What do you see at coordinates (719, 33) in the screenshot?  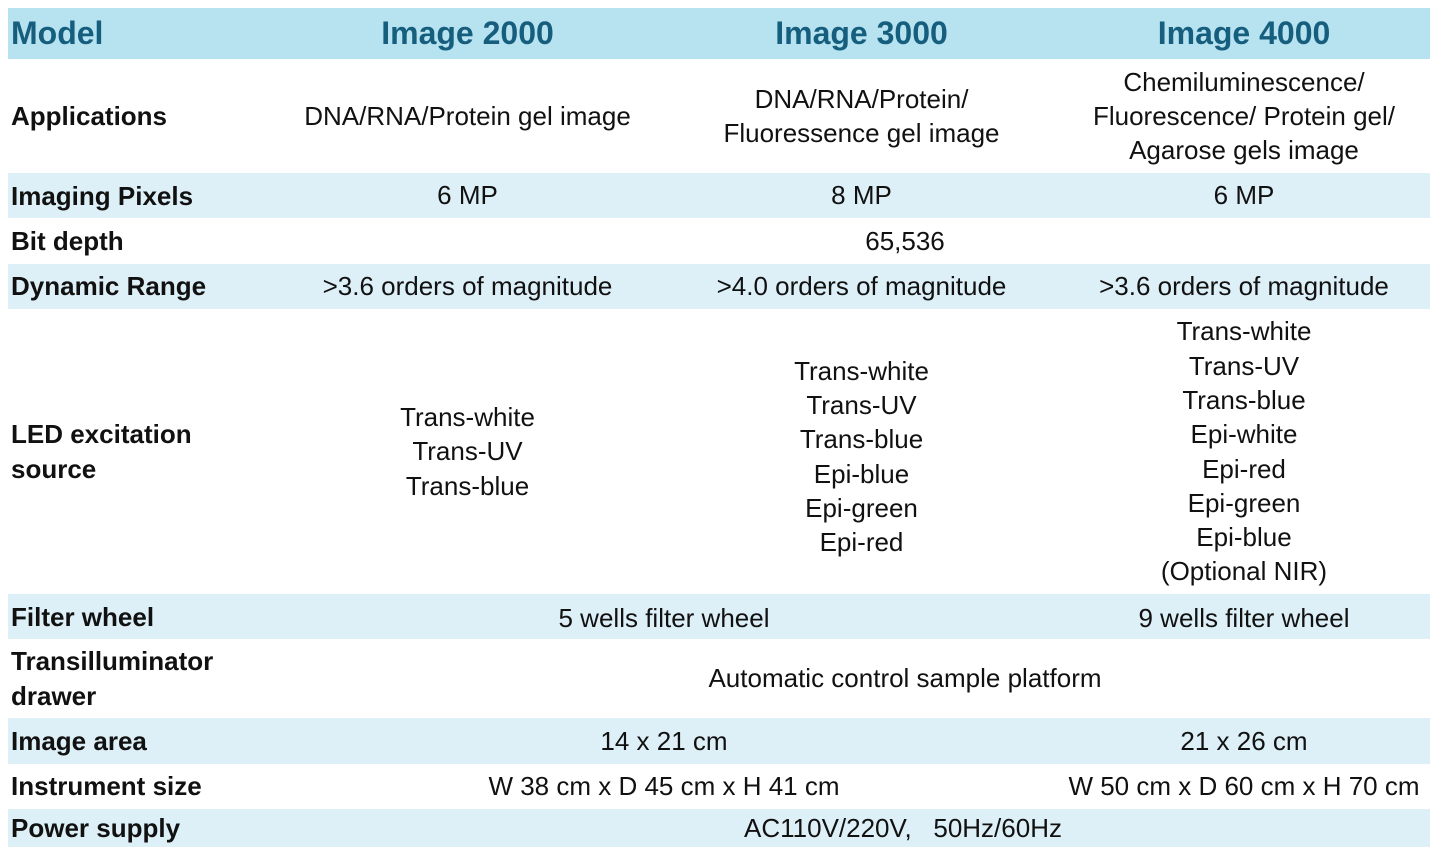 I see `header-row: Model Image 2000 Image 3000 Image 4000` at bounding box center [719, 33].